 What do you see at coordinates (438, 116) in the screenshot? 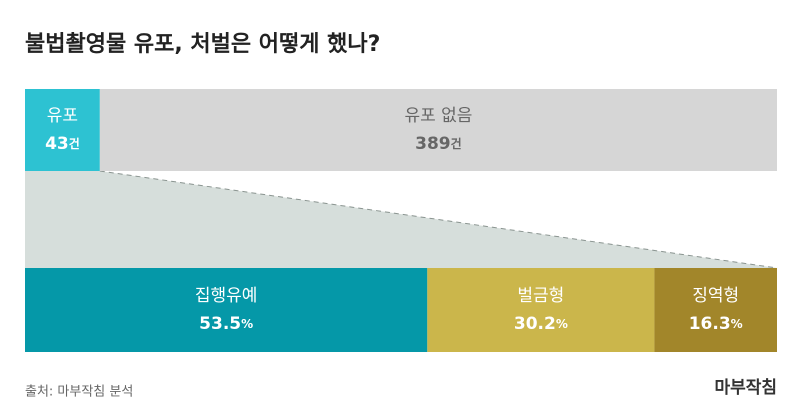
I see `category-label: 유포 없음` at bounding box center [438, 116].